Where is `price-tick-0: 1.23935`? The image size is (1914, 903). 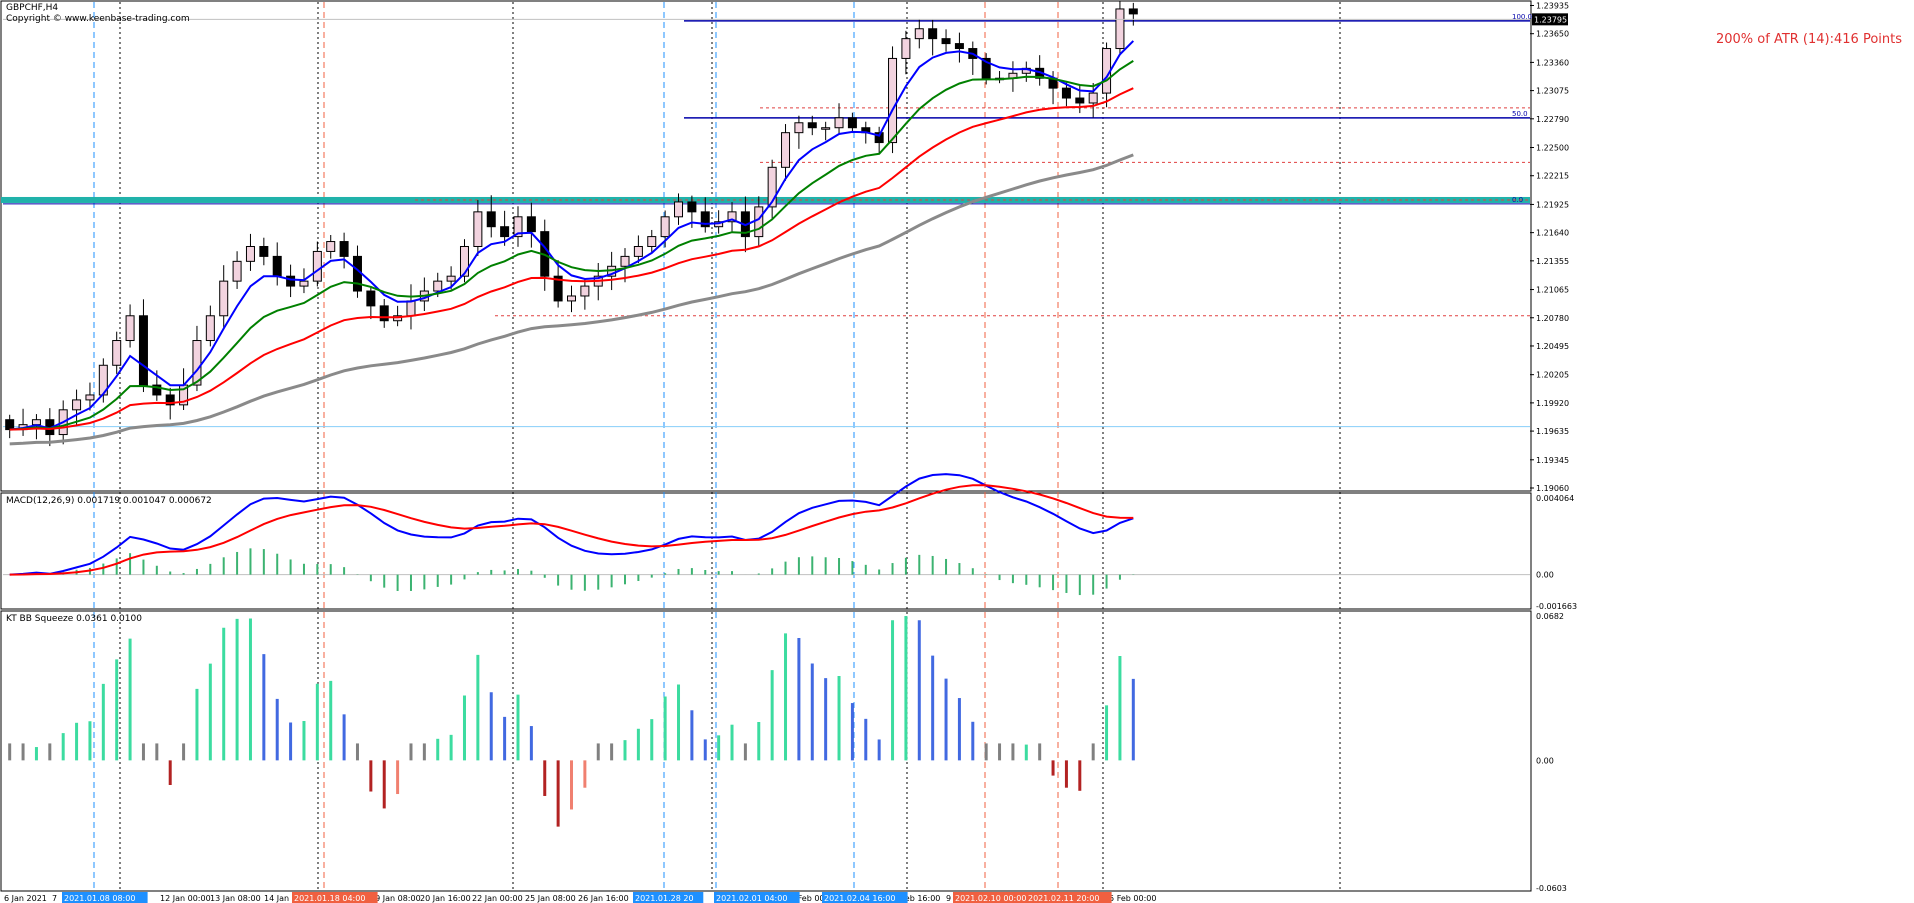
price-tick-0: 1.23935 is located at coordinates (1552, 5).